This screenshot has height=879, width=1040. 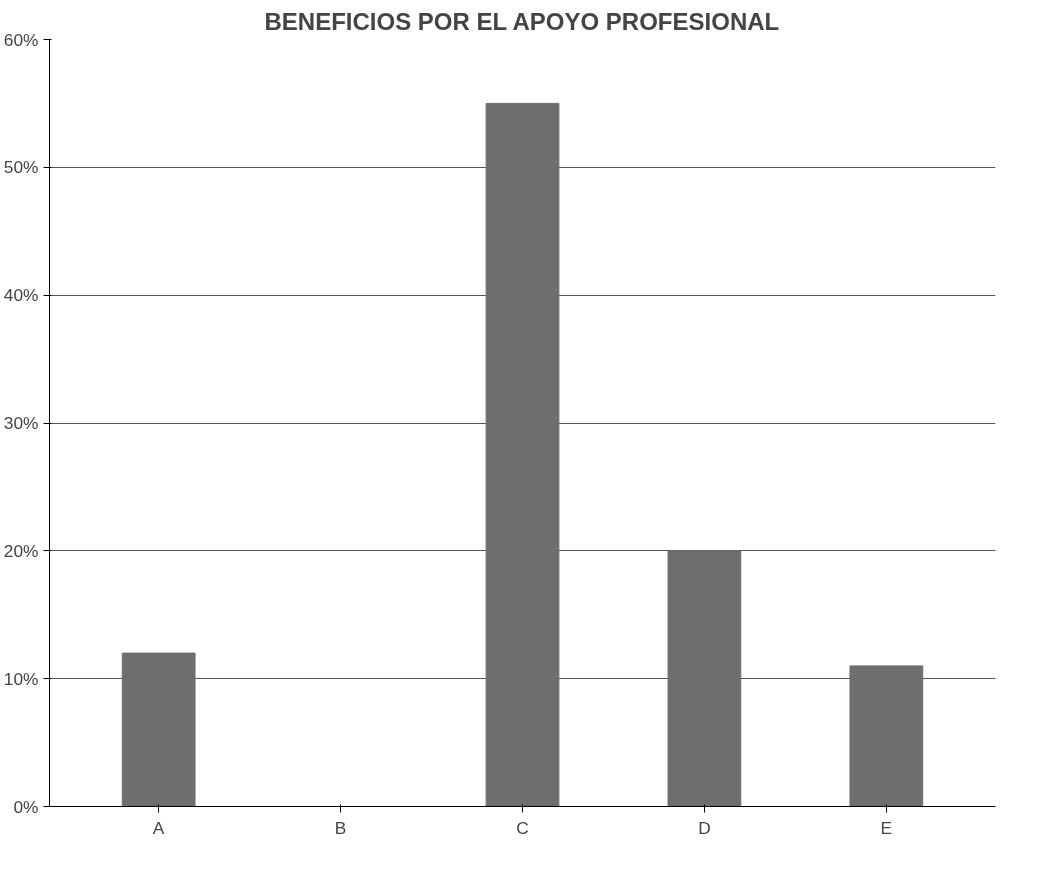 What do you see at coordinates (340, 827) in the screenshot?
I see `x-tick-label: B` at bounding box center [340, 827].